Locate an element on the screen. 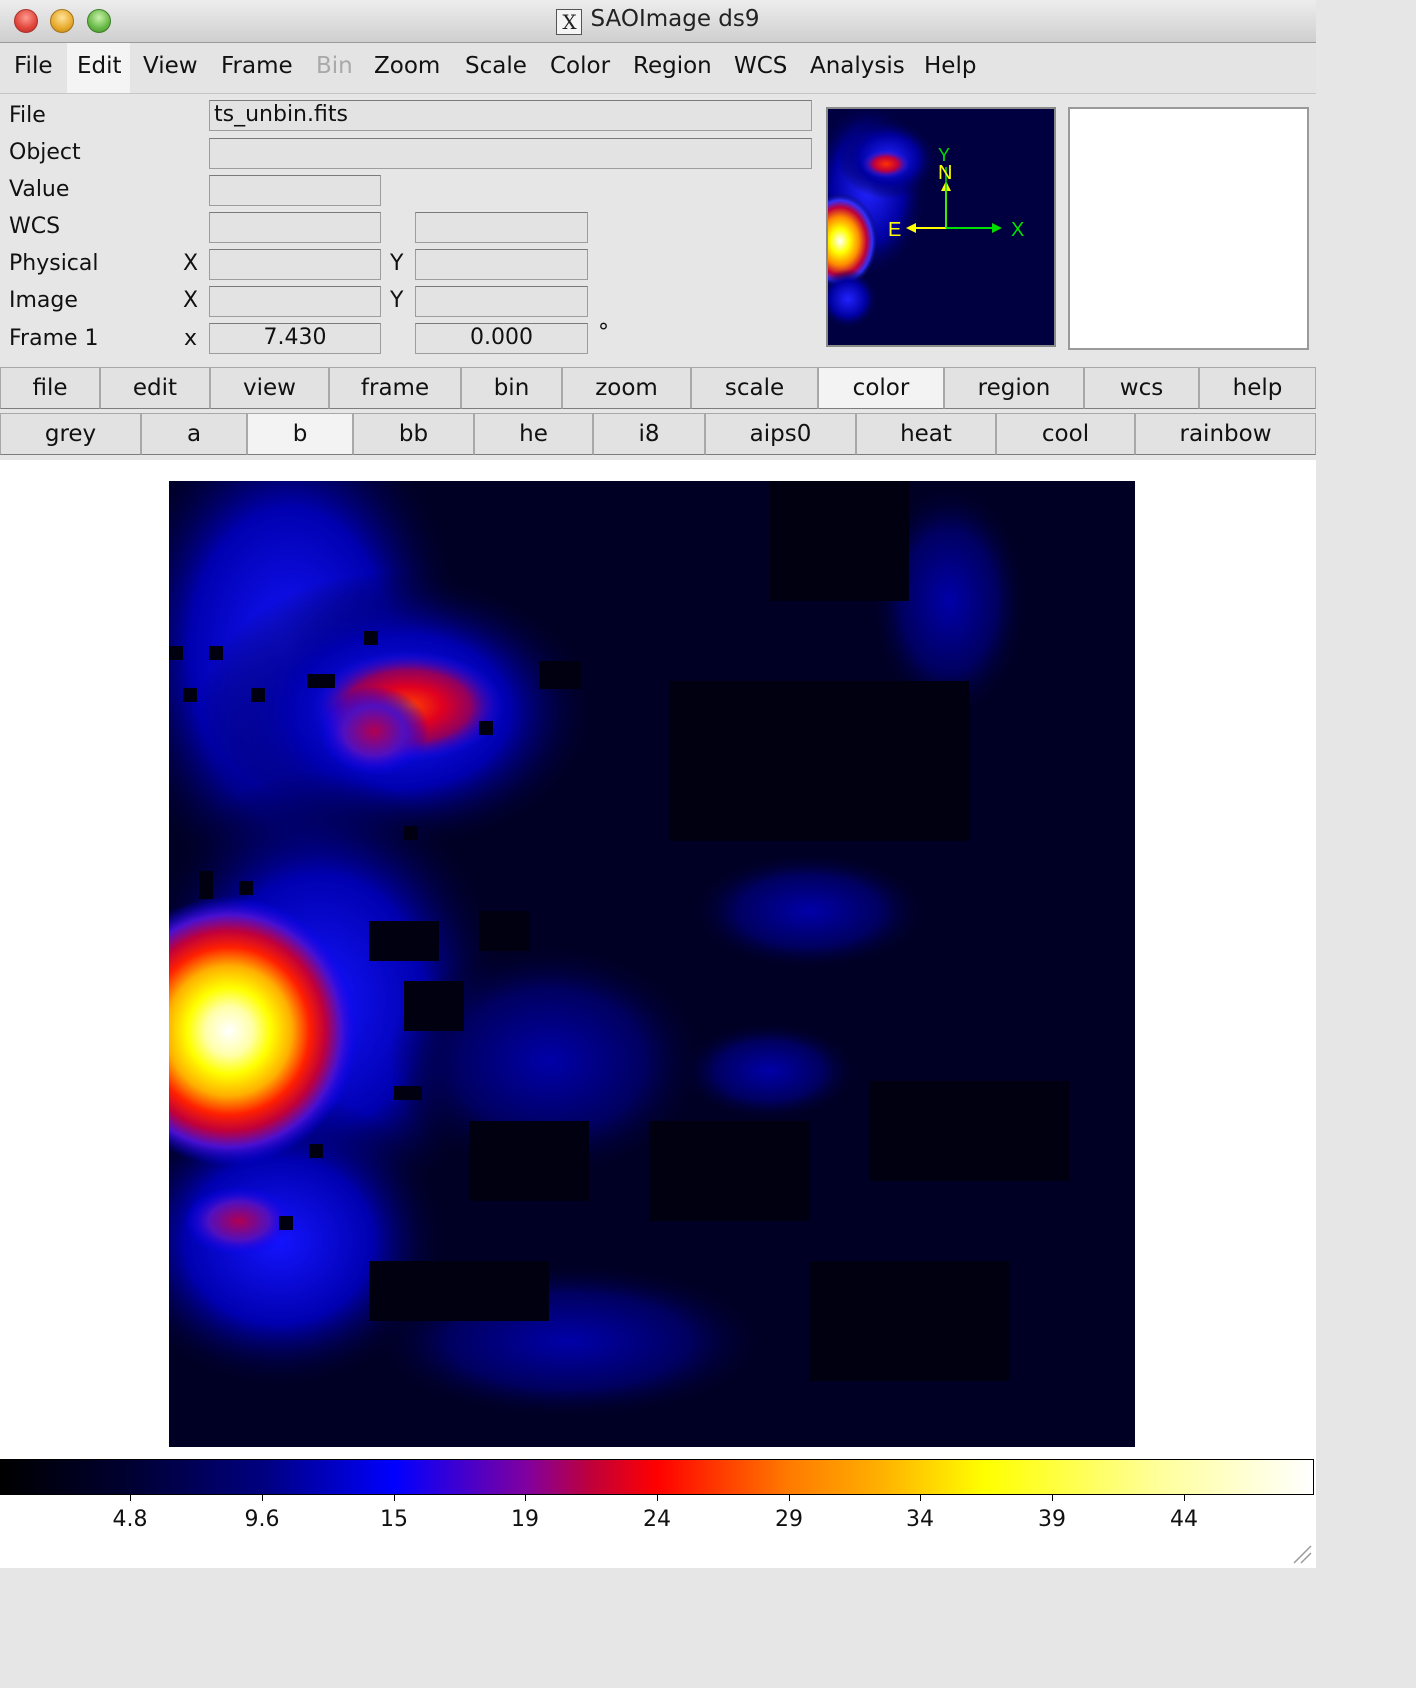 The width and height of the screenshot is (1416, 1688). colorbar-tick-label: 34 is located at coordinates (920, 1519).